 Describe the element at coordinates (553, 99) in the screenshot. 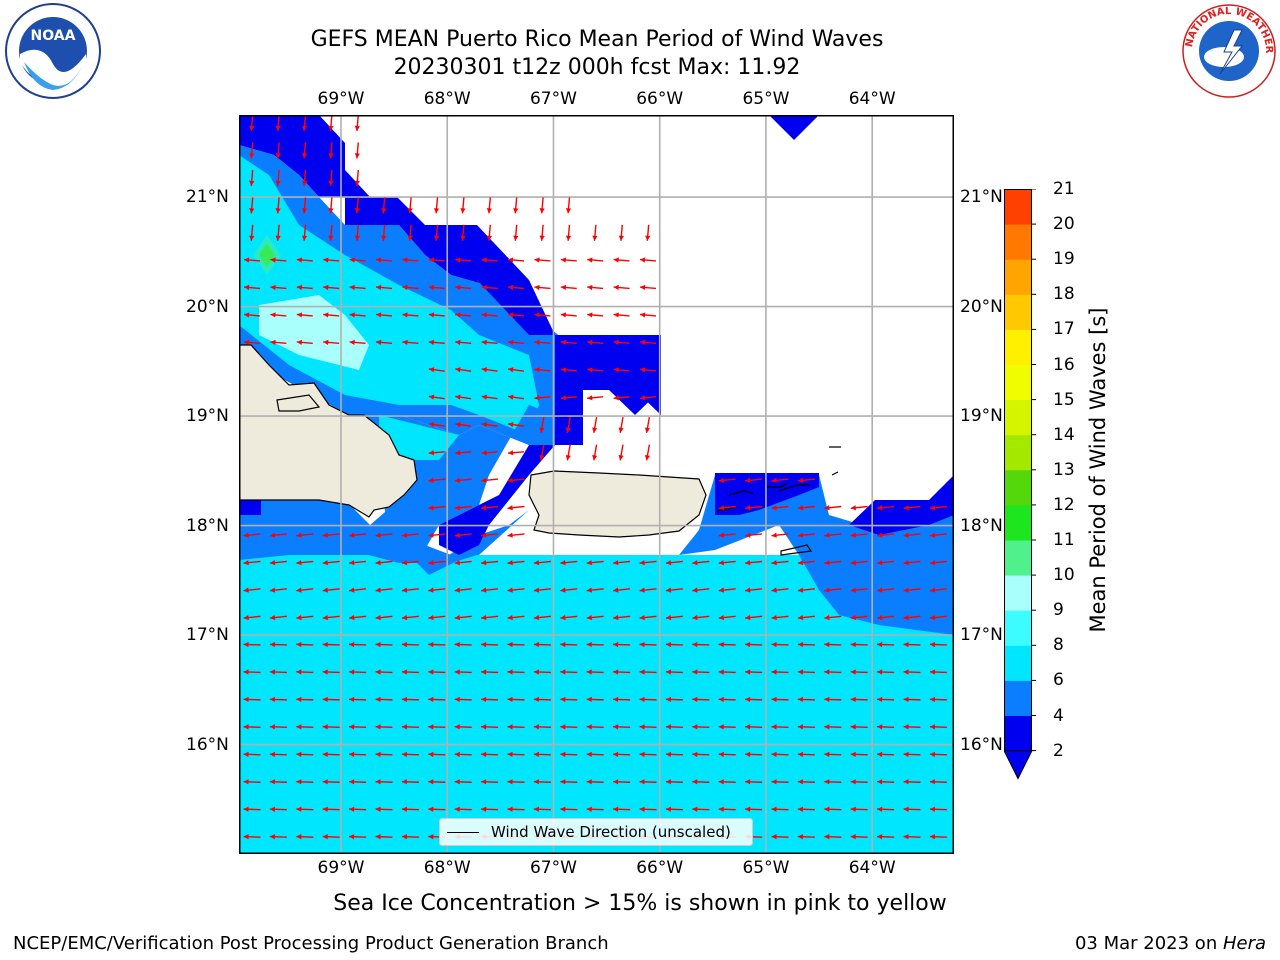

I see `lon-tick-label-top: 67°W` at that location.